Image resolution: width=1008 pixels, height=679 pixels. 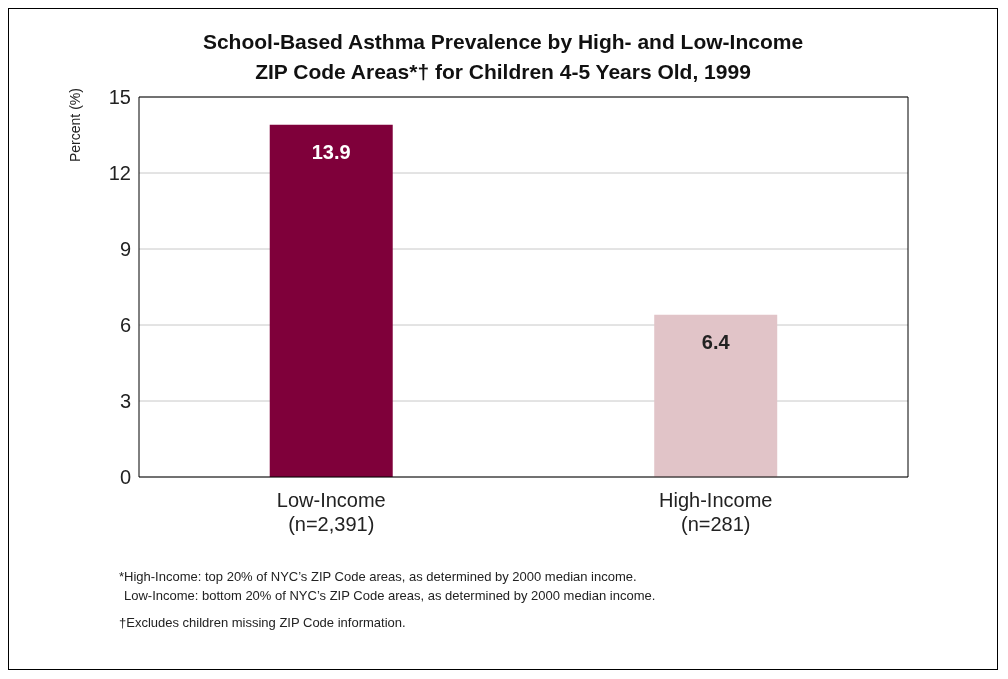 What do you see at coordinates (125, 401) in the screenshot?
I see `y-tick-label: 3` at bounding box center [125, 401].